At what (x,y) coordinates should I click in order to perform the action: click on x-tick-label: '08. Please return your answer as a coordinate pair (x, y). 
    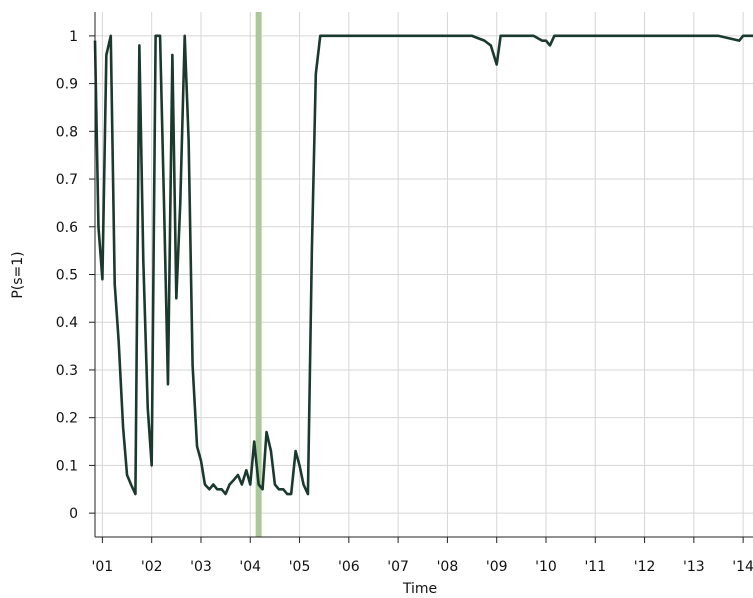
    Looking at the image, I should click on (448, 567).